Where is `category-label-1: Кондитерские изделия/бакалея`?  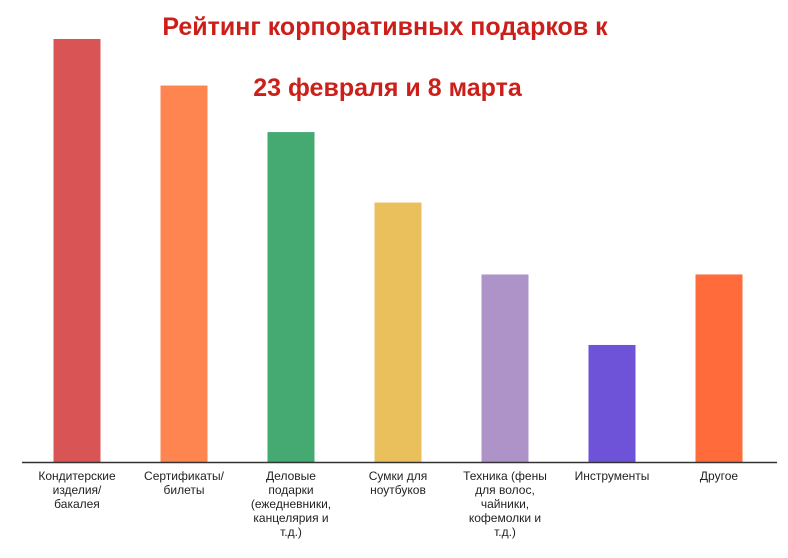
category-label-1: Кондитерские изделия/бакалея is located at coordinates (77, 490).